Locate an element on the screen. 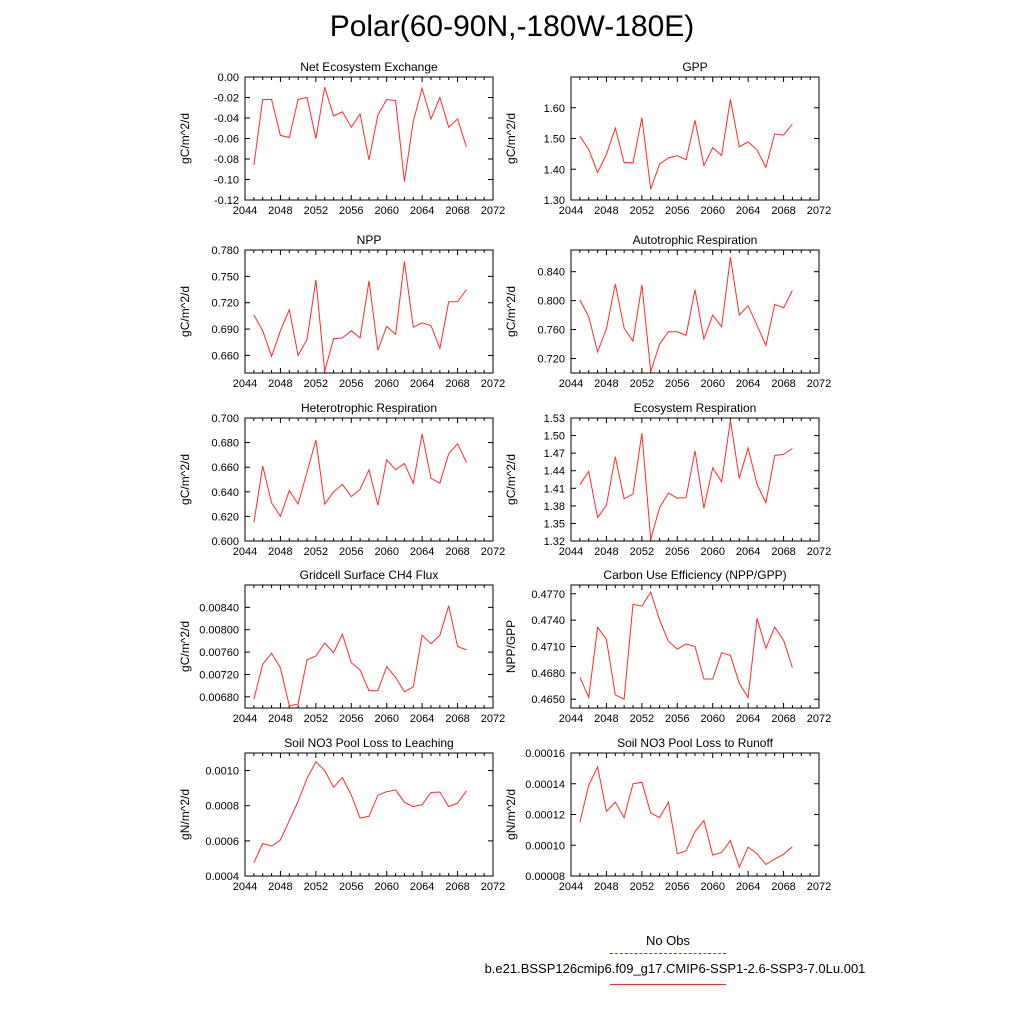  legend-model-line is located at coordinates (668, 984).